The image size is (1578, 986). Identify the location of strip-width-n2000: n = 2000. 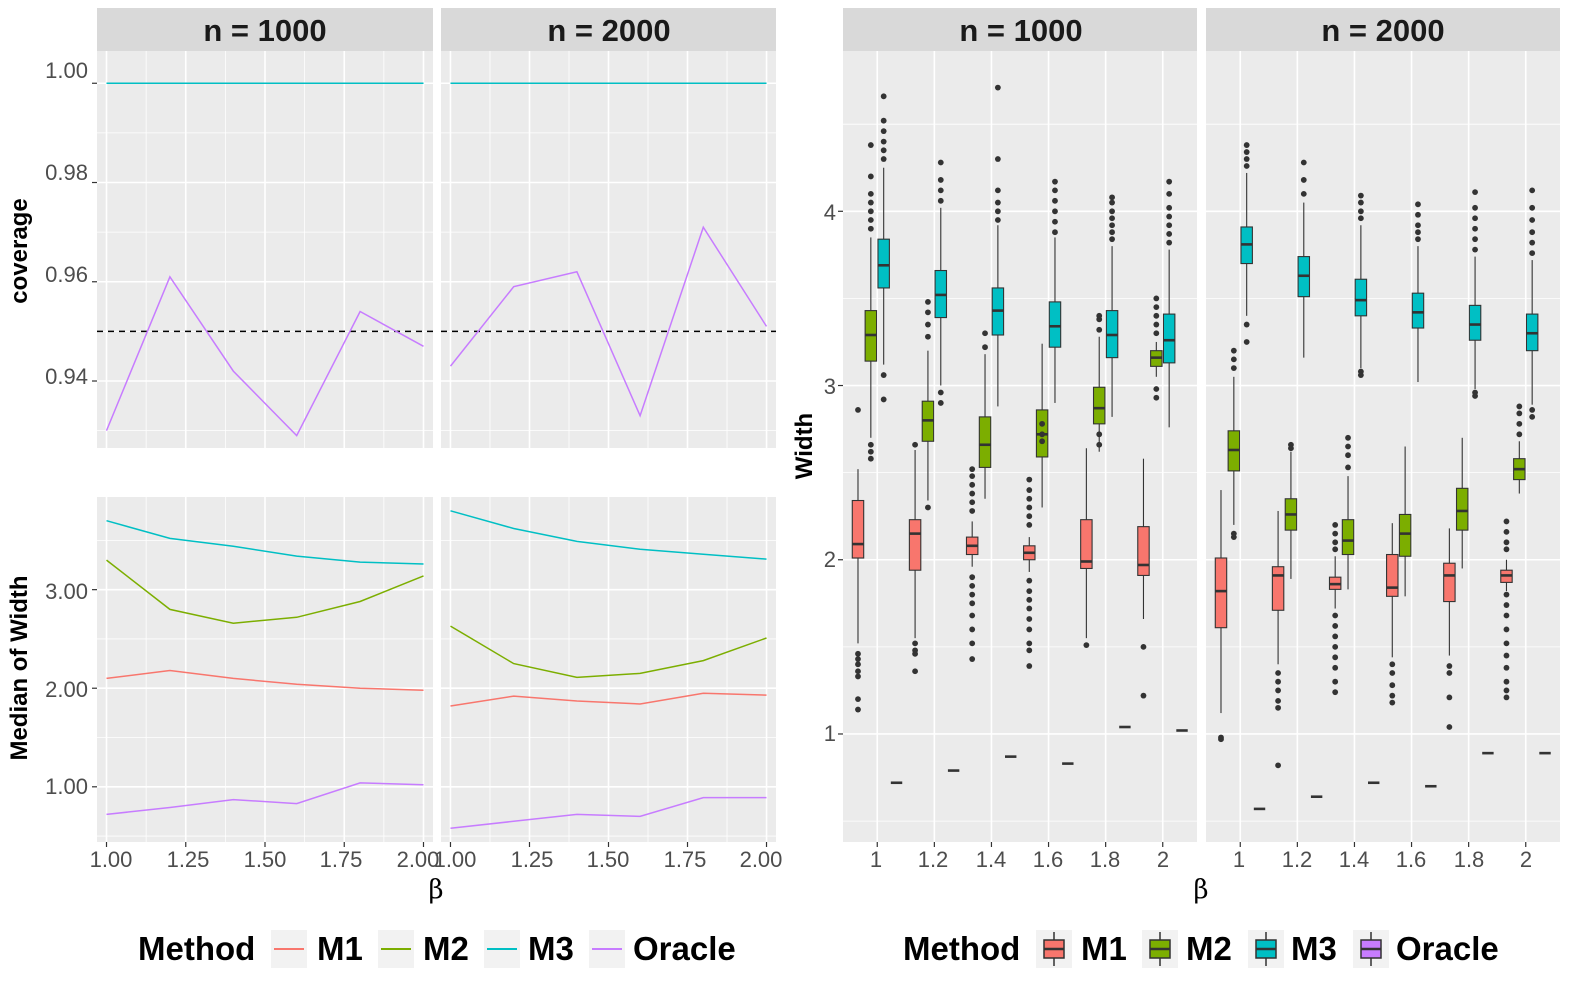
(1382, 30).